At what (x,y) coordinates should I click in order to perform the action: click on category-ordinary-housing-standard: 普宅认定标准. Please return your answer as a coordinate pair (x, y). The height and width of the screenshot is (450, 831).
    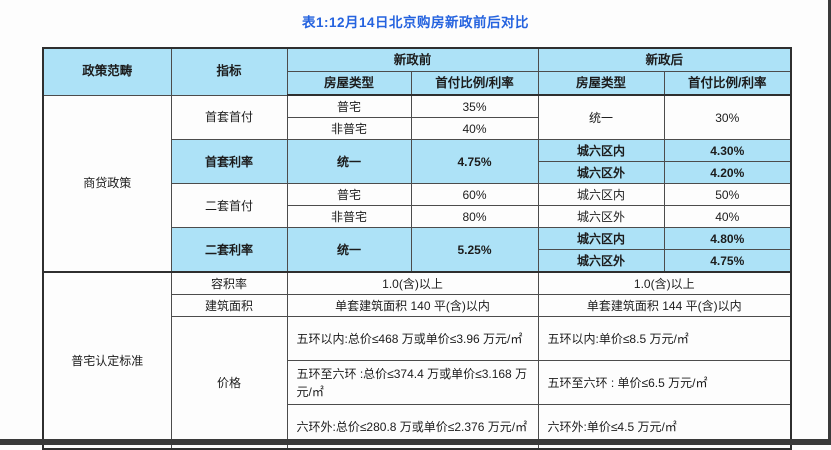
    Looking at the image, I should click on (107, 360).